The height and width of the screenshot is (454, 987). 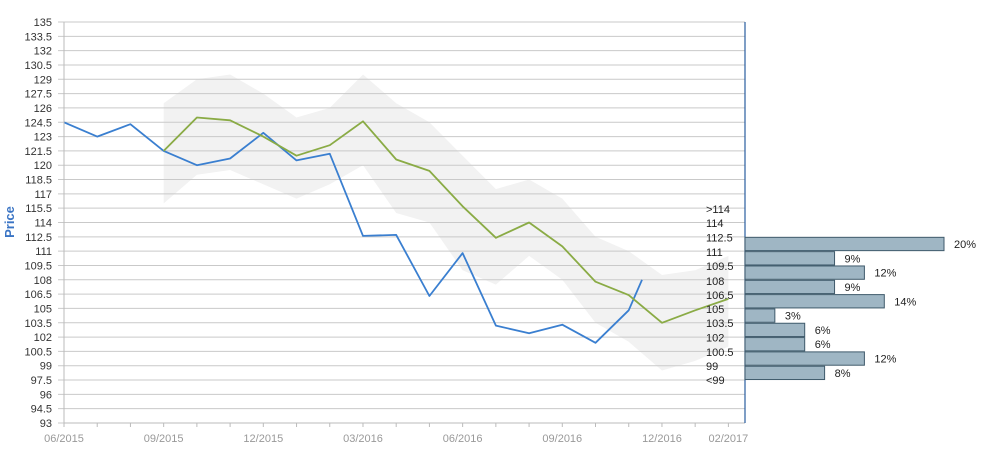 I want to click on y-tick-label: 96, so click(x=46, y=395).